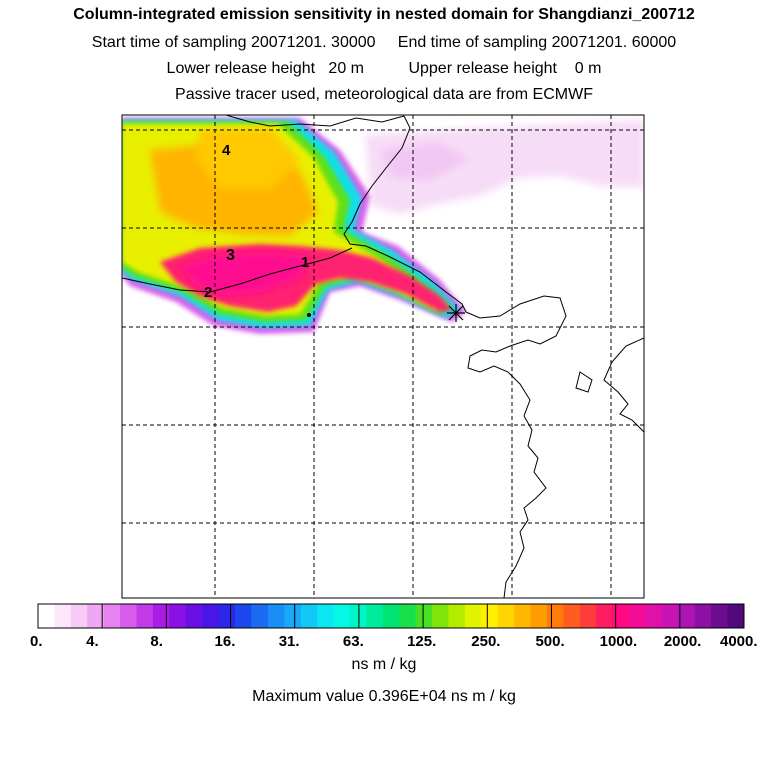  What do you see at coordinates (289, 641) in the screenshot?
I see `colorbar-tick-label: 31.` at bounding box center [289, 641].